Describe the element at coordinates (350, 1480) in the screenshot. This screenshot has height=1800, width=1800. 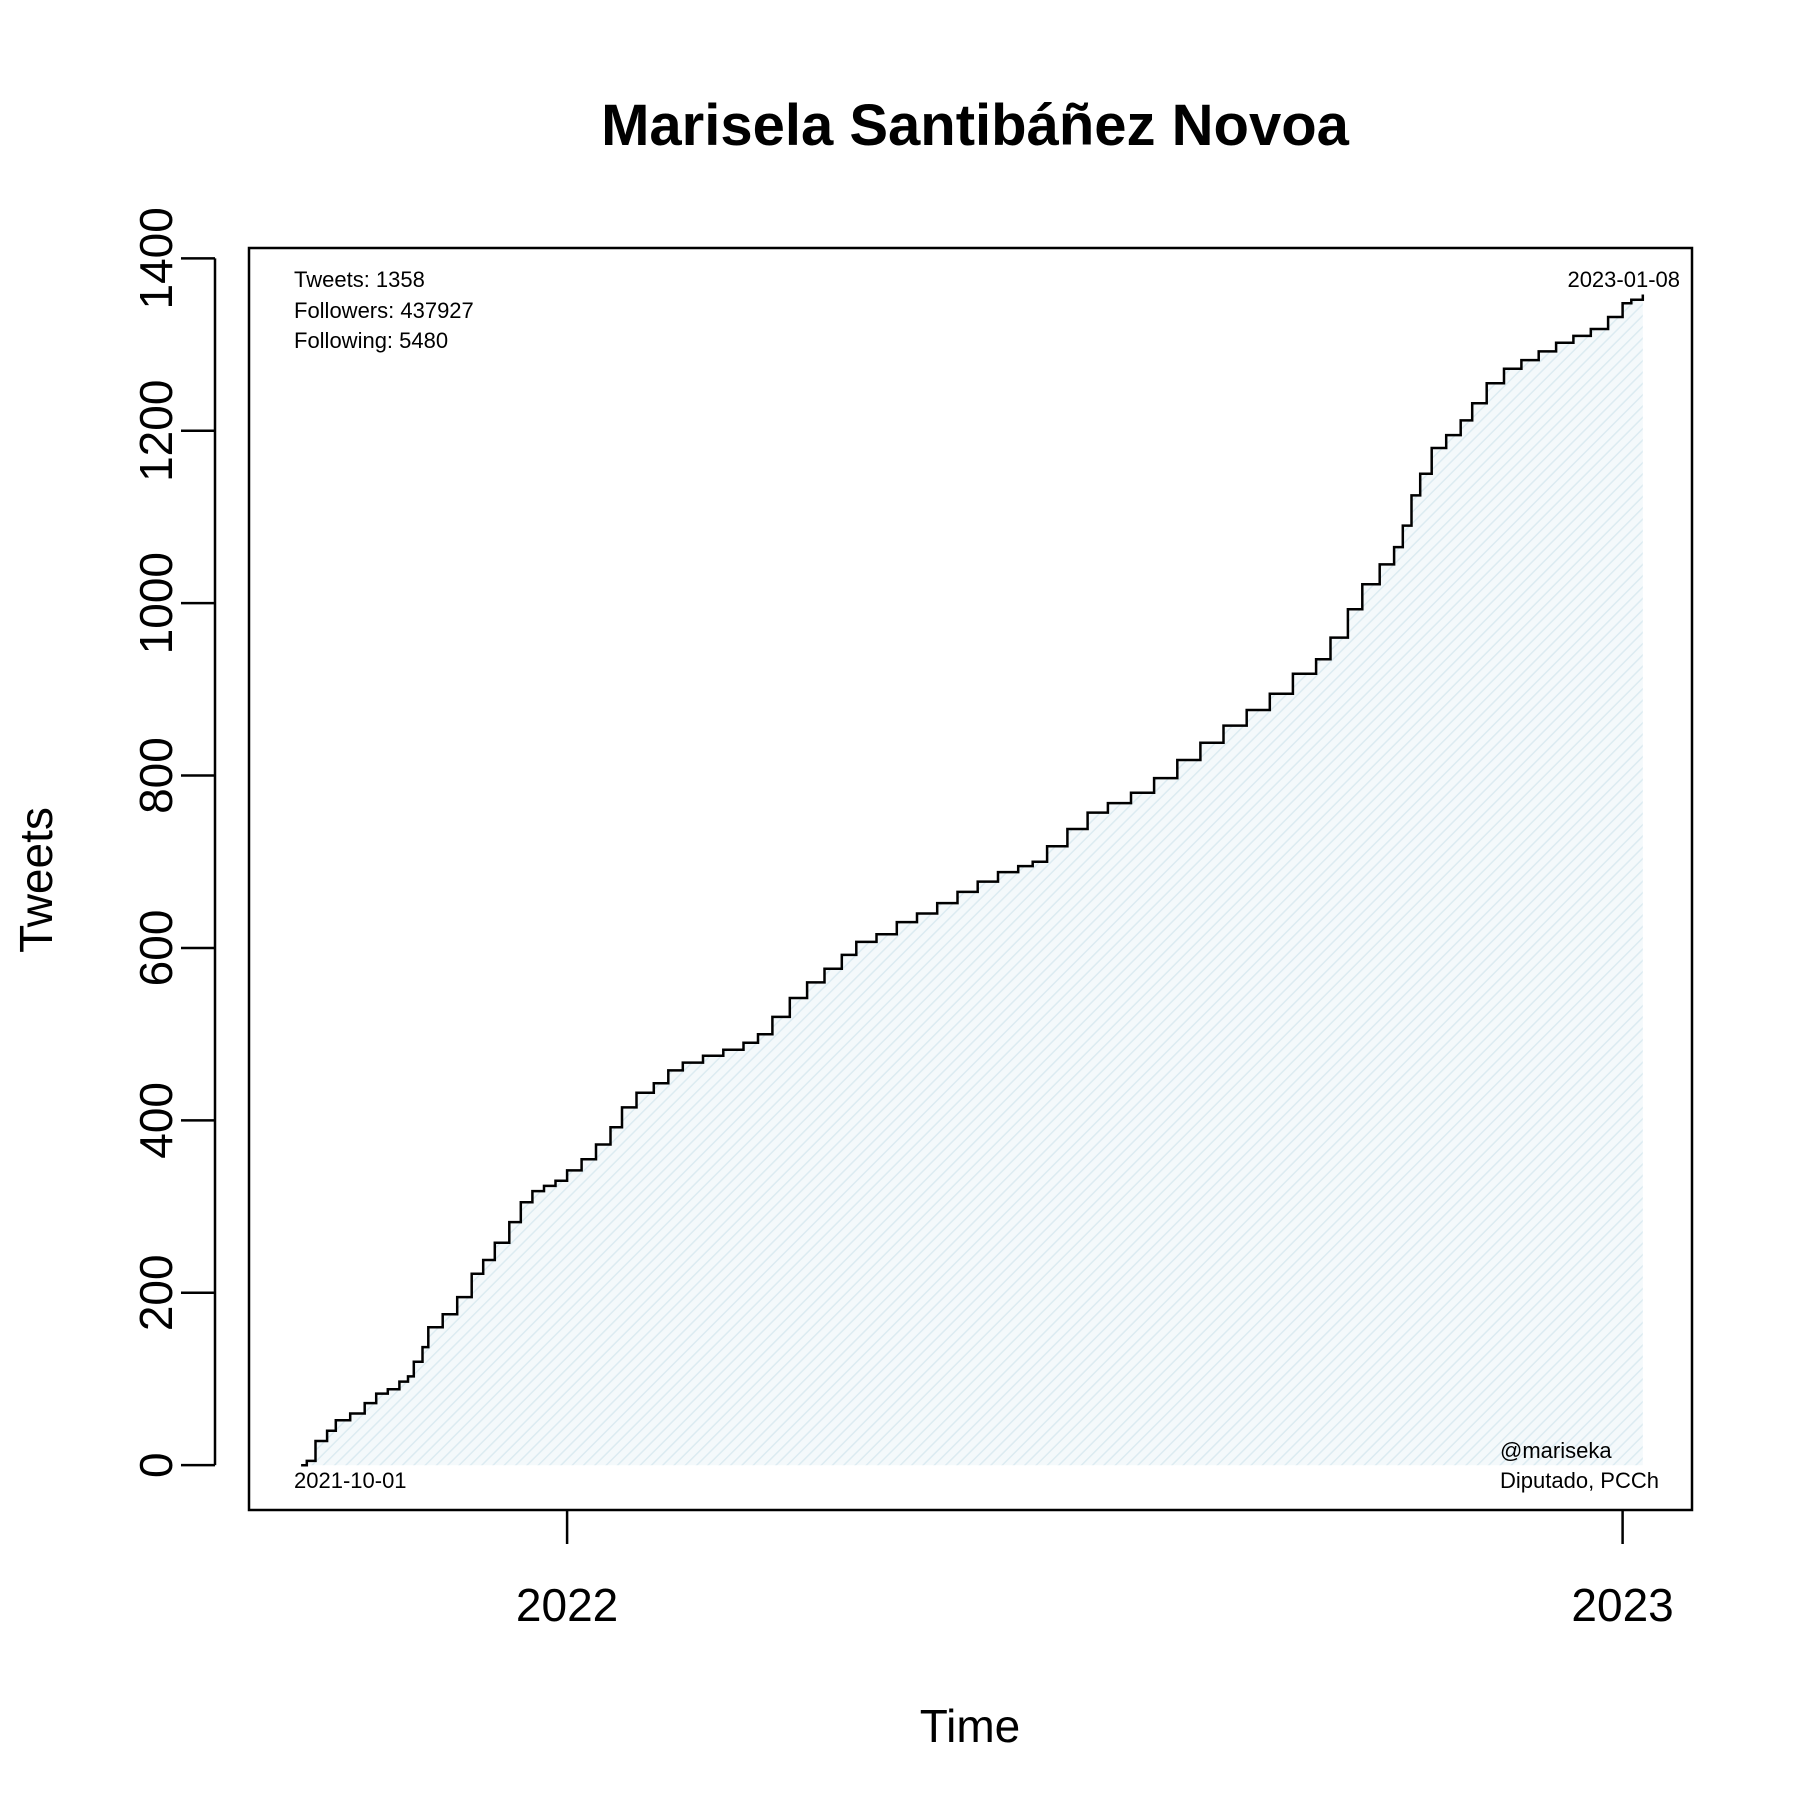
I see `start-date-label: 2021-10-01` at that location.